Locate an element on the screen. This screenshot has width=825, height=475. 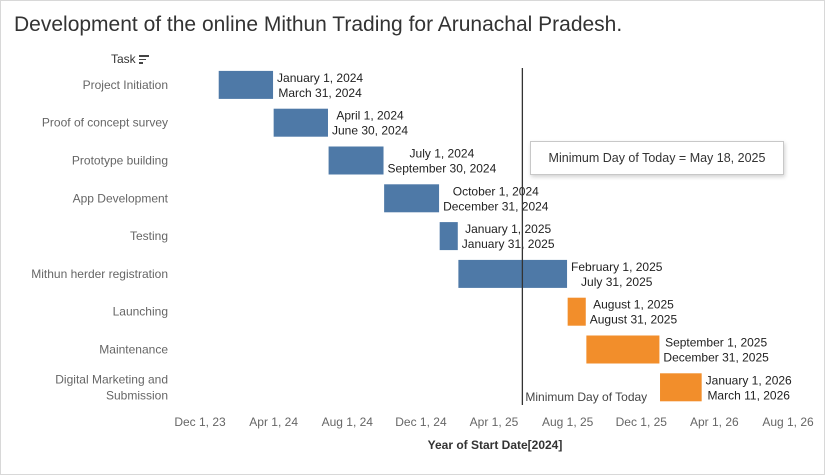
task-label: Project Initiation is located at coordinates (125, 85).